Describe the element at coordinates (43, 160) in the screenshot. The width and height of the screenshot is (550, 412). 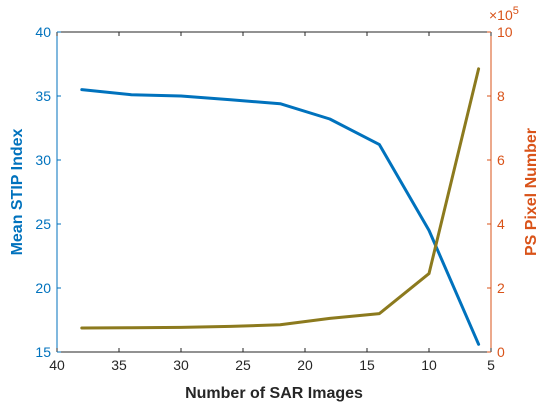
I see `y-tick-label: 30` at that location.